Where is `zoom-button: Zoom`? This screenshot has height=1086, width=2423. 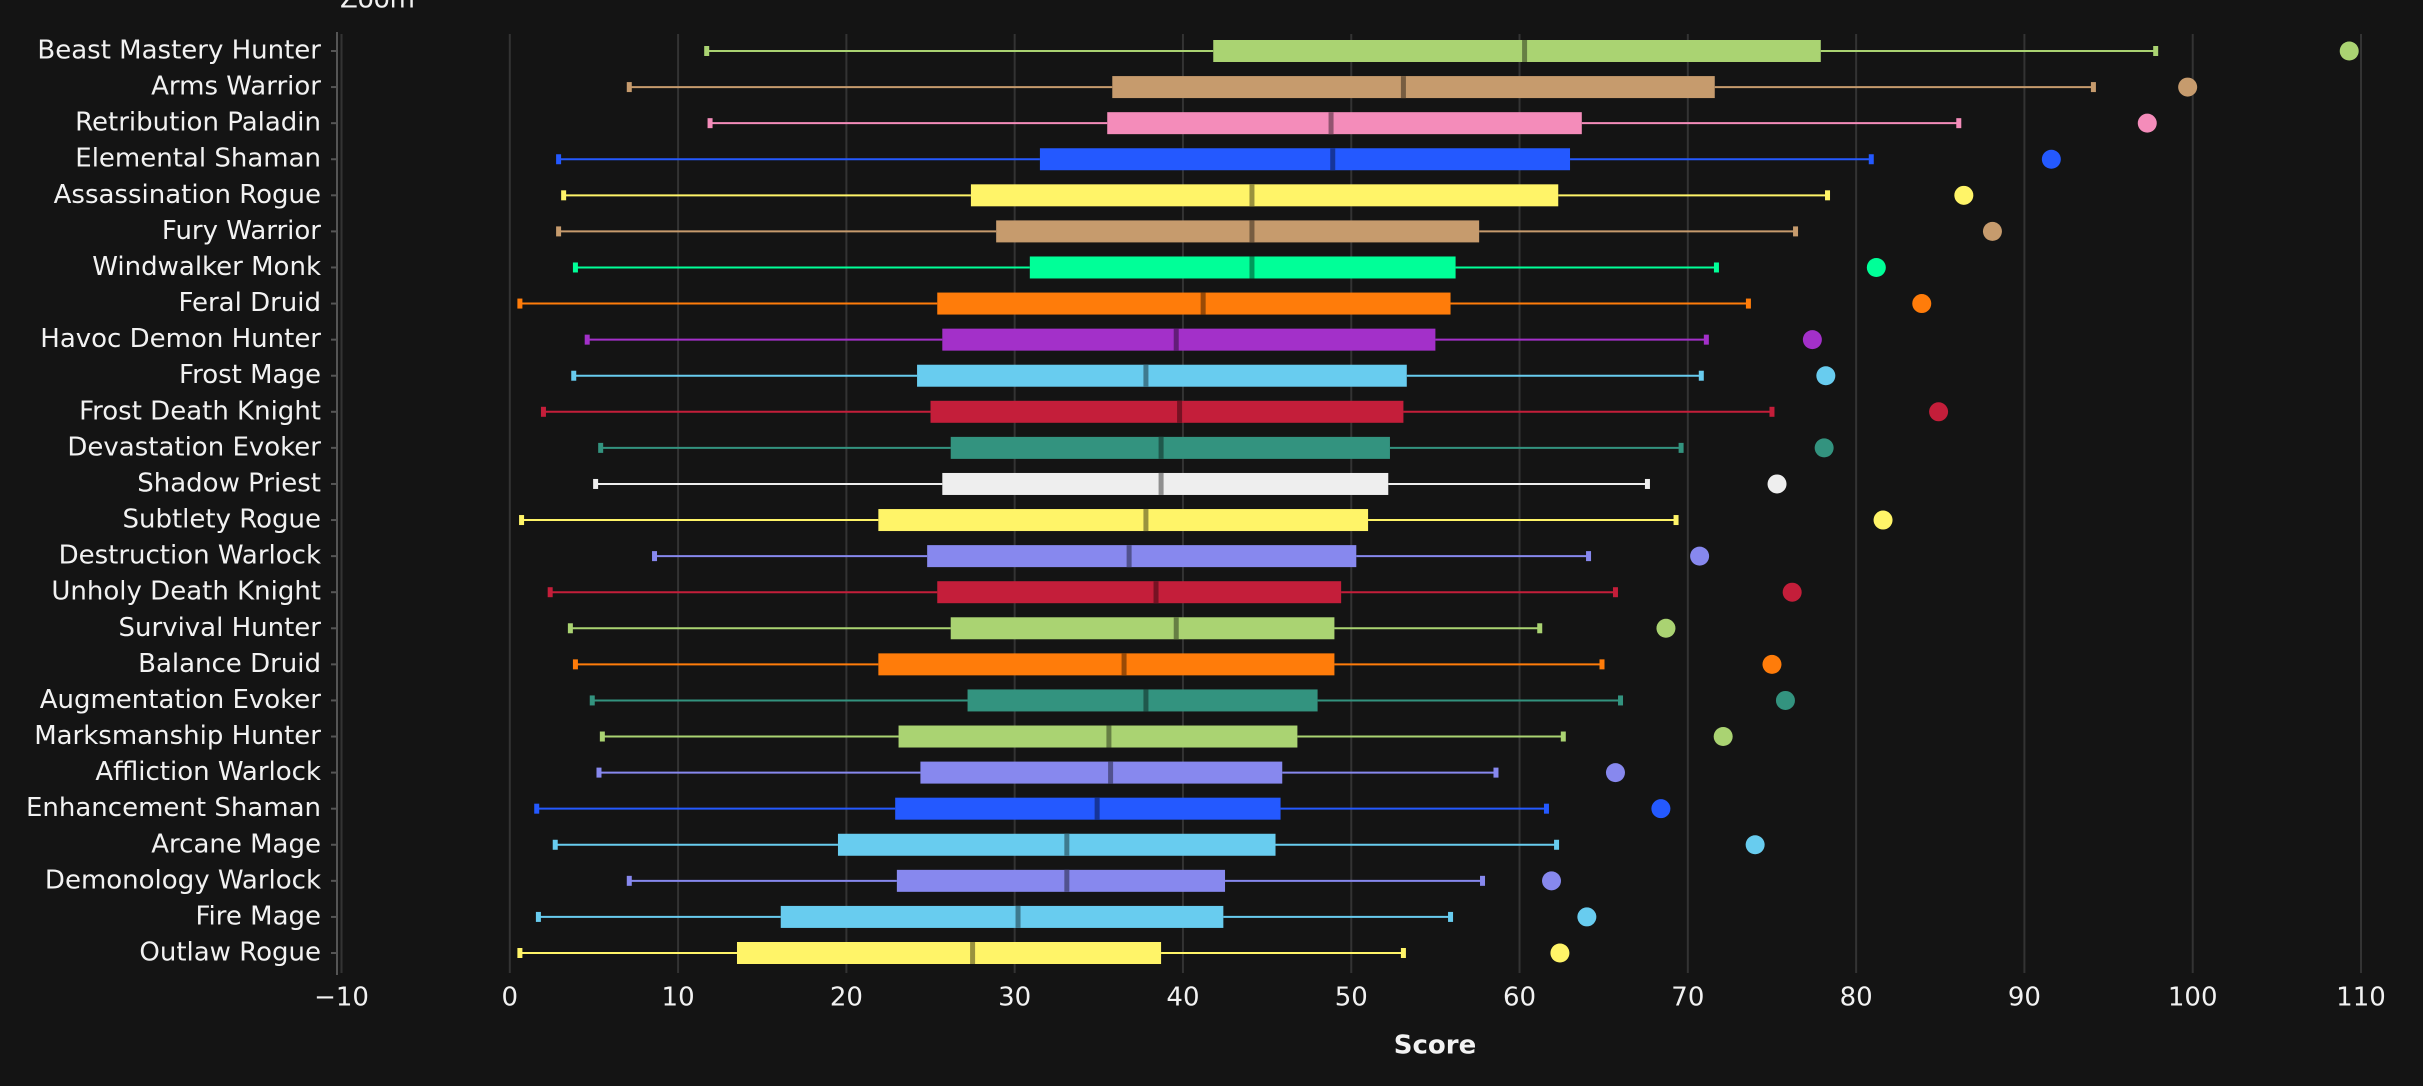 zoom-button: Zoom is located at coordinates (377, 7).